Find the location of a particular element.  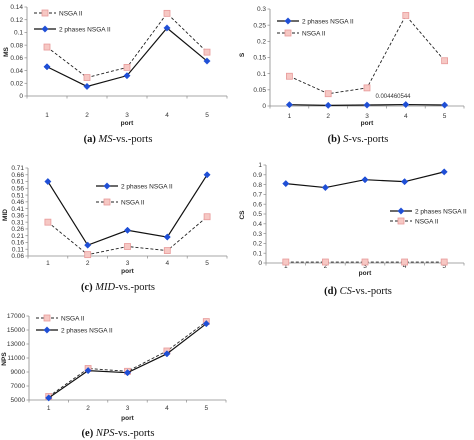

data-label: 0.004460544 is located at coordinates (393, 97).